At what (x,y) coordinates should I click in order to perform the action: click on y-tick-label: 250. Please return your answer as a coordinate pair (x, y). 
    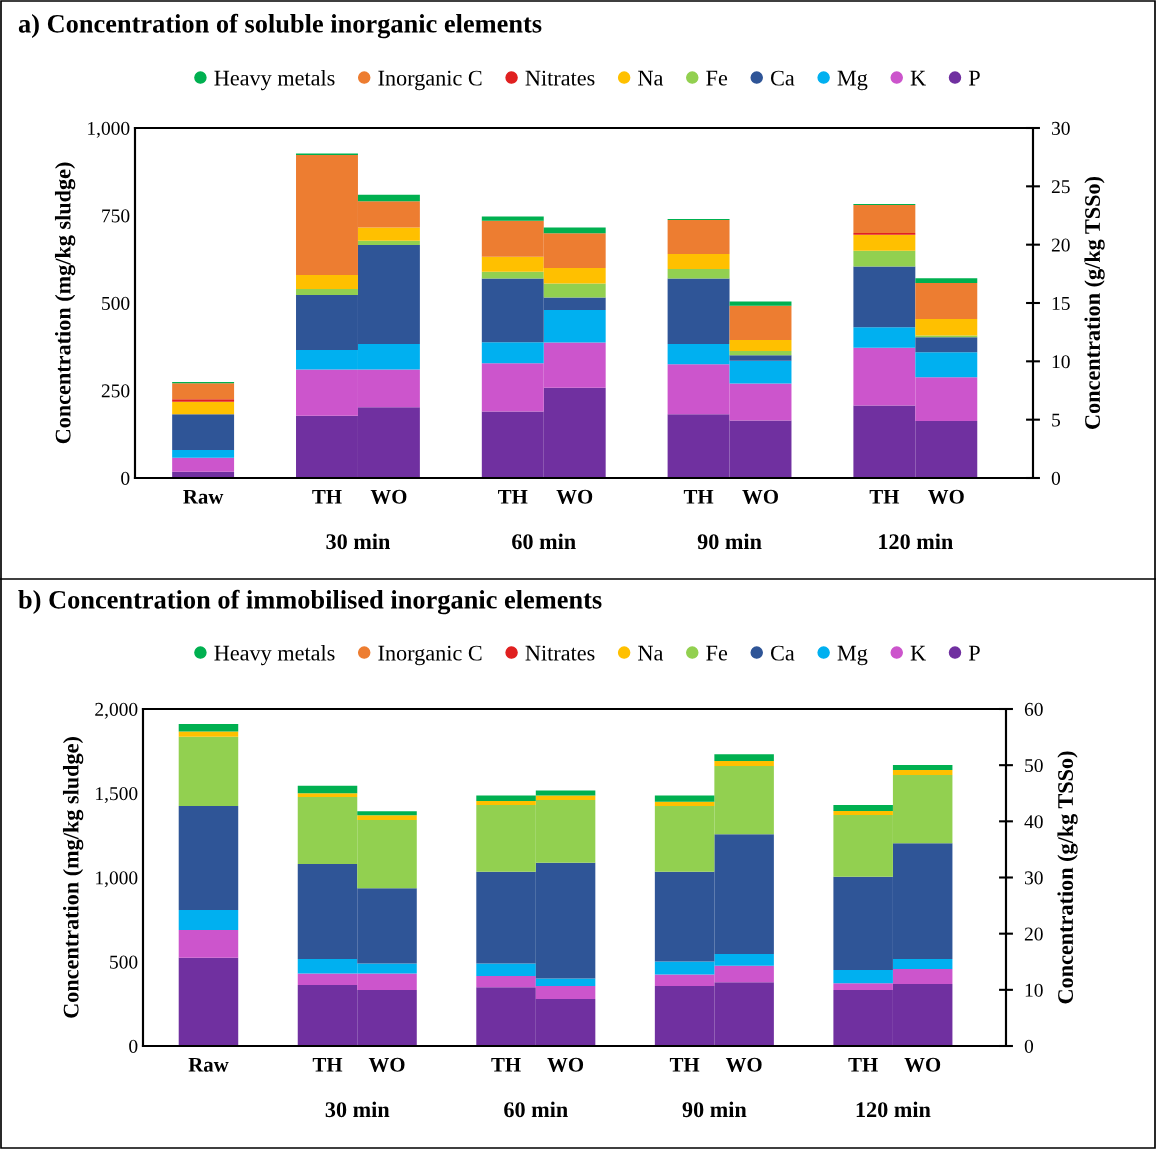
    Looking at the image, I should click on (115, 391).